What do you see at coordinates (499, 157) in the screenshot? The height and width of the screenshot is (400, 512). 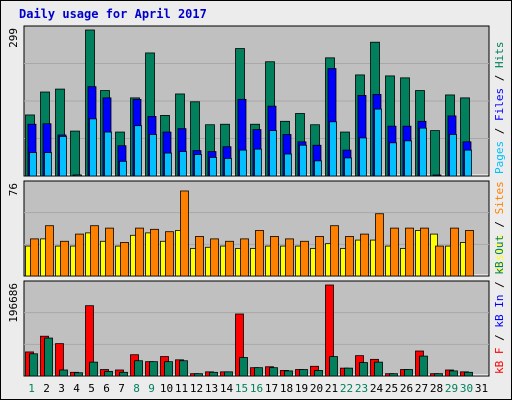 I see `legend-entry: Pages` at bounding box center [499, 157].